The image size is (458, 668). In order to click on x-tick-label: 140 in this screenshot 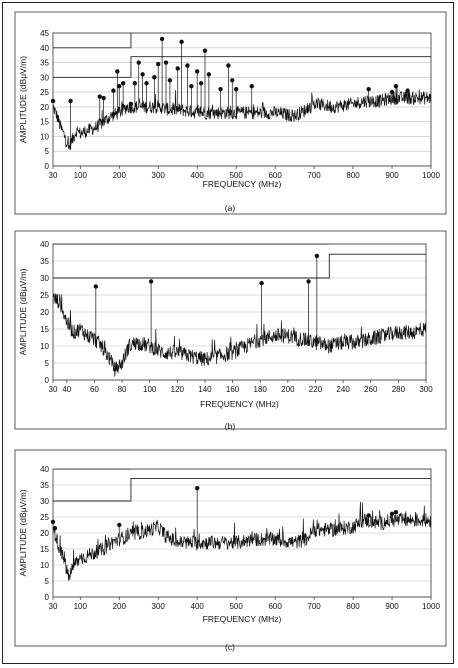, I will do `click(205, 389)`.